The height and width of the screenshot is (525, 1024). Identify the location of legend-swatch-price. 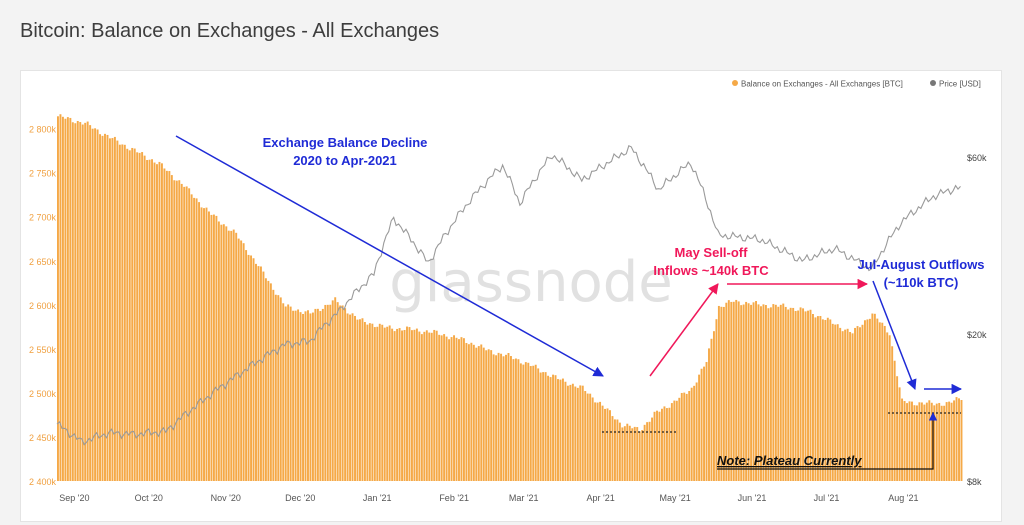
(933, 83).